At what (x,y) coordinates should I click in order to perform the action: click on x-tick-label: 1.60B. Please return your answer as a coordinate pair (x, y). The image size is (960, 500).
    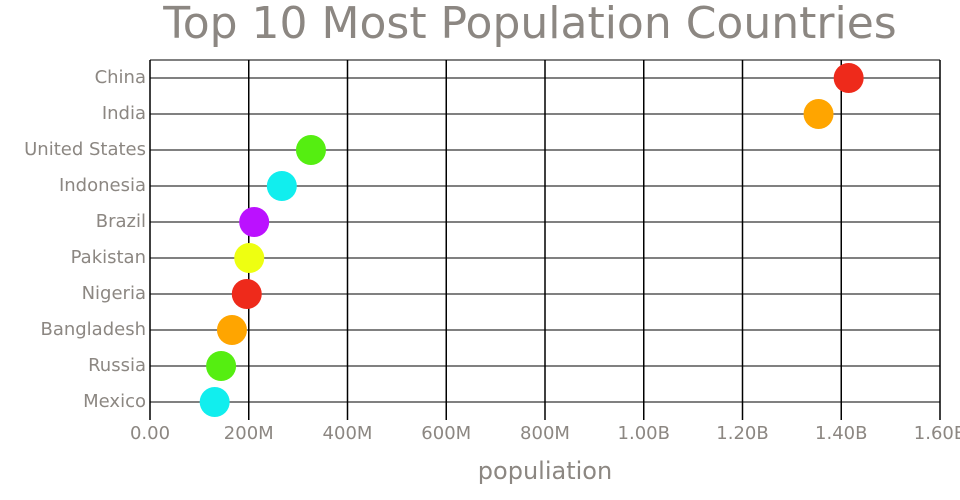
    Looking at the image, I should click on (937, 433).